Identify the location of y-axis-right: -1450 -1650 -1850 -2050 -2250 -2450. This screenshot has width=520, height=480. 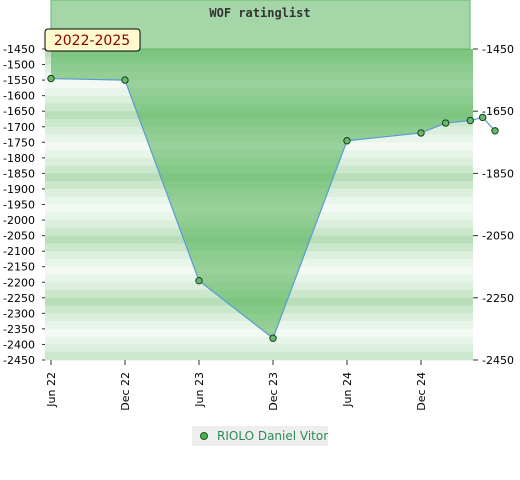
(493, 205).